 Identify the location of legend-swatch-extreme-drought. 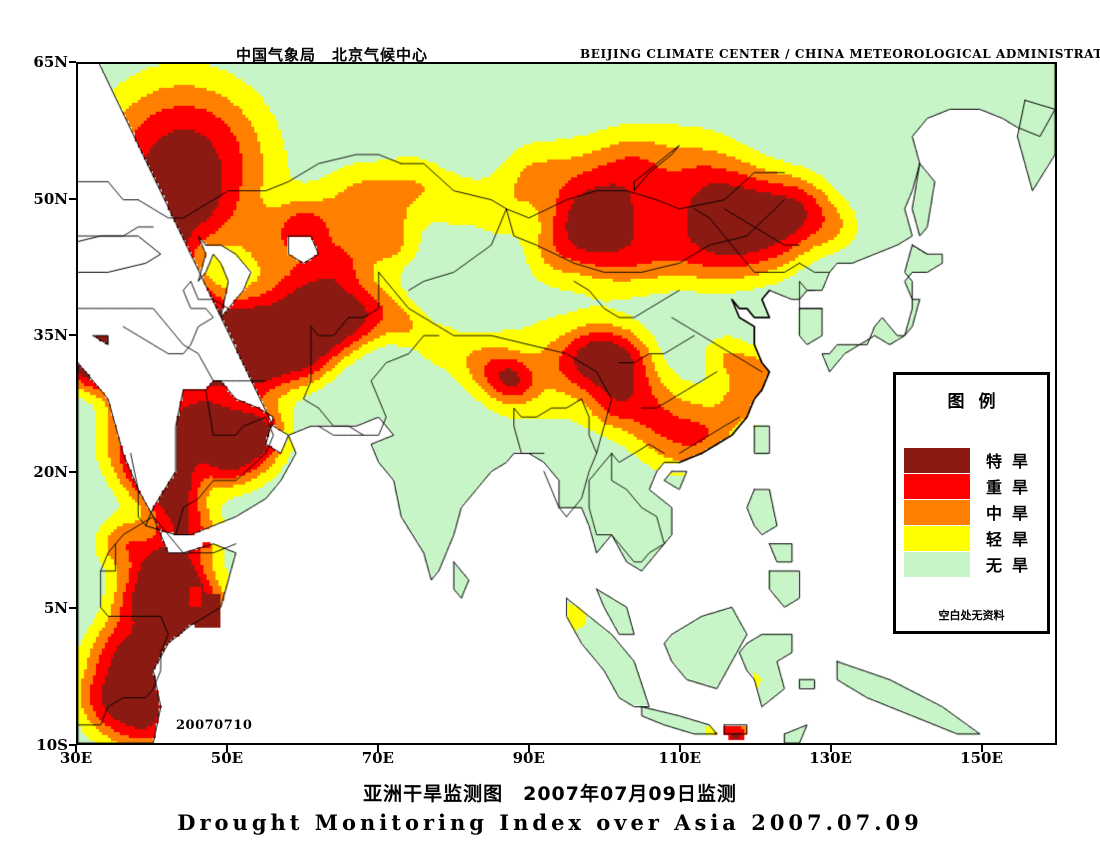
(937, 460).